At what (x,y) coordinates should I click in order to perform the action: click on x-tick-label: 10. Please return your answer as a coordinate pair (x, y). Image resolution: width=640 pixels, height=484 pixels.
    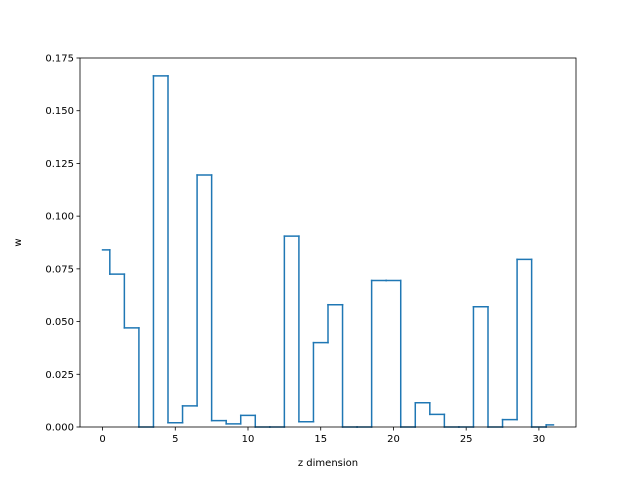
    Looking at the image, I should click on (248, 439).